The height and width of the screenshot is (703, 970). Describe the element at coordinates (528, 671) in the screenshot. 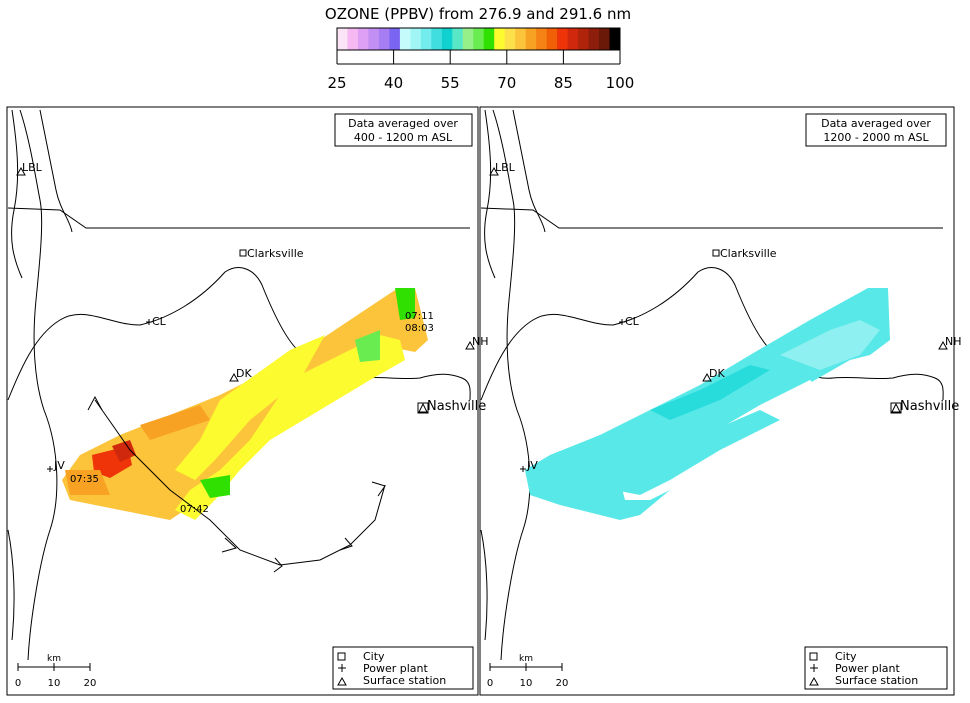

I see `scale-bar-right: km 0 10 20` at that location.